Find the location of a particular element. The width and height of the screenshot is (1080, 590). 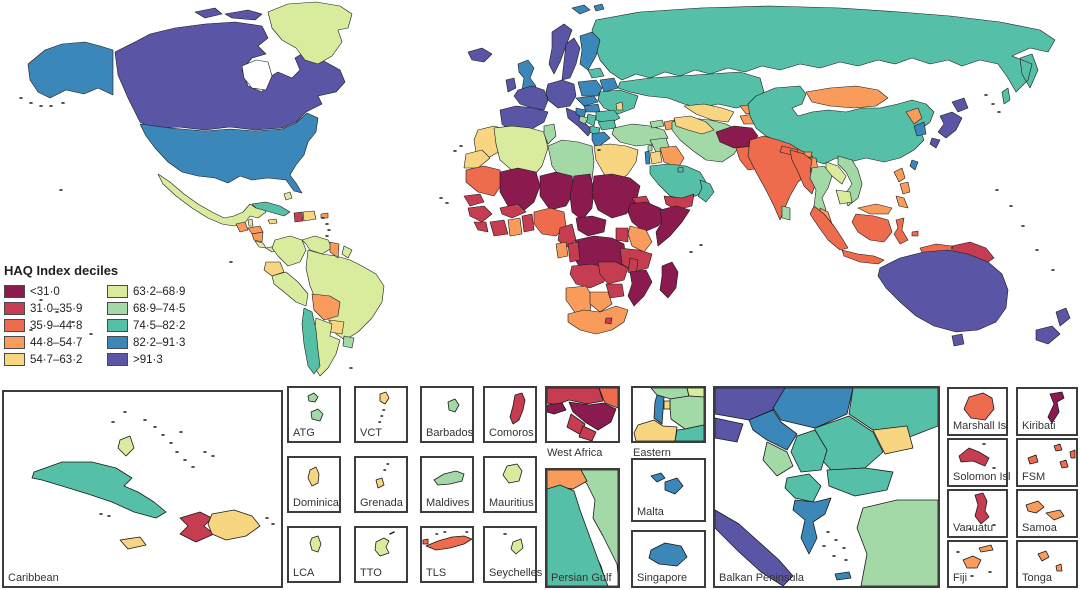

region-iraq is located at coordinates (672, 157).